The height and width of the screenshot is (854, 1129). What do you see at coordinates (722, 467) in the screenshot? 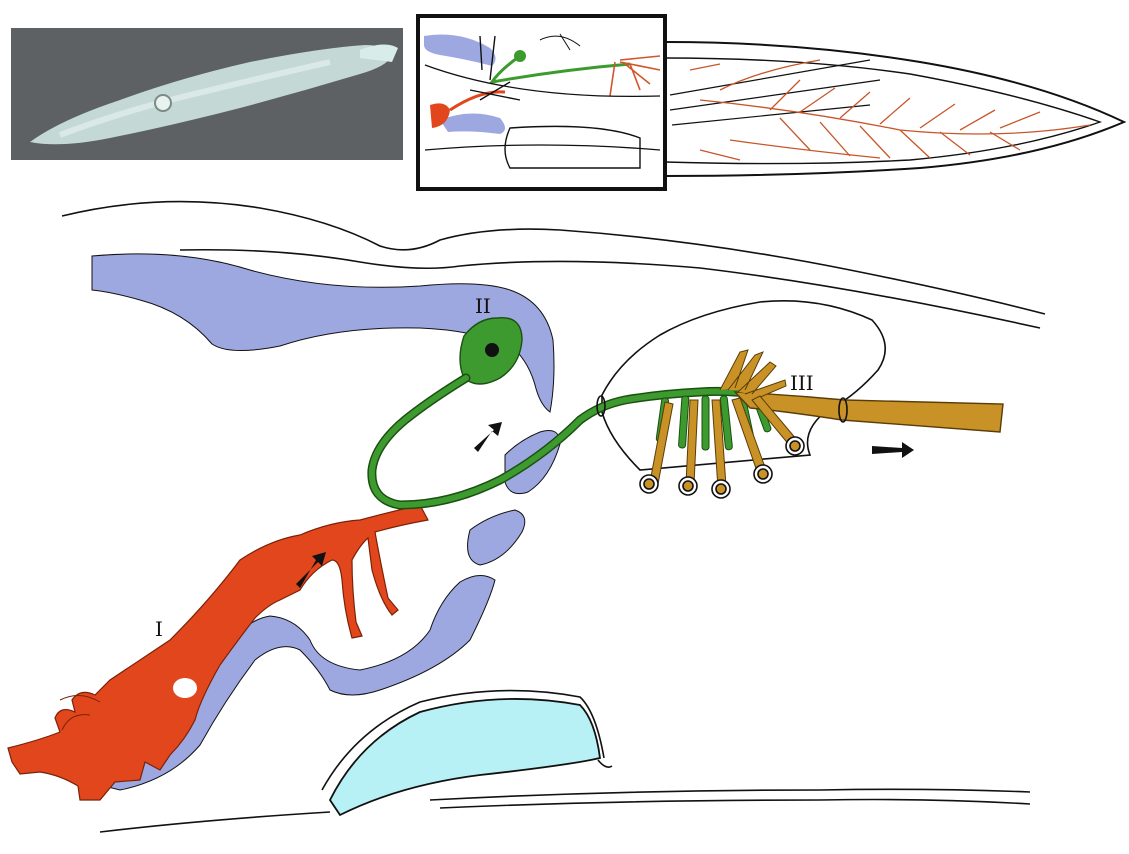
I see `fiber-cross-sections` at bounding box center [722, 467].